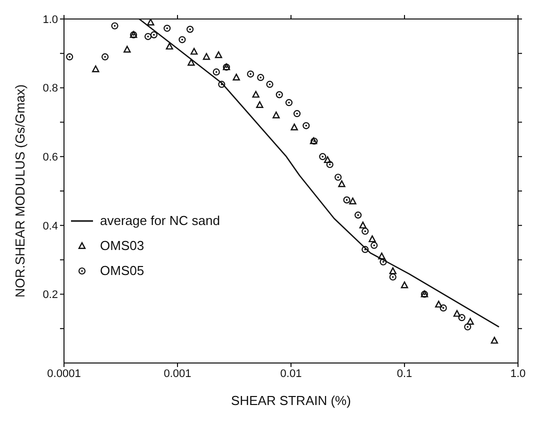 The width and height of the screenshot is (545, 423). Describe the element at coordinates (160, 220) in the screenshot. I see `legend-label: average for NC sand` at that location.